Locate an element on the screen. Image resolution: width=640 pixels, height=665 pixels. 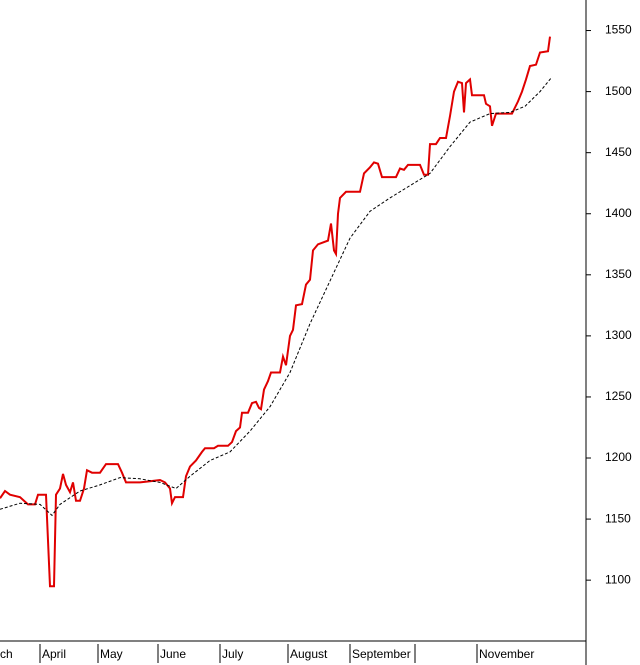
x-tick-label: November is located at coordinates (506, 654).